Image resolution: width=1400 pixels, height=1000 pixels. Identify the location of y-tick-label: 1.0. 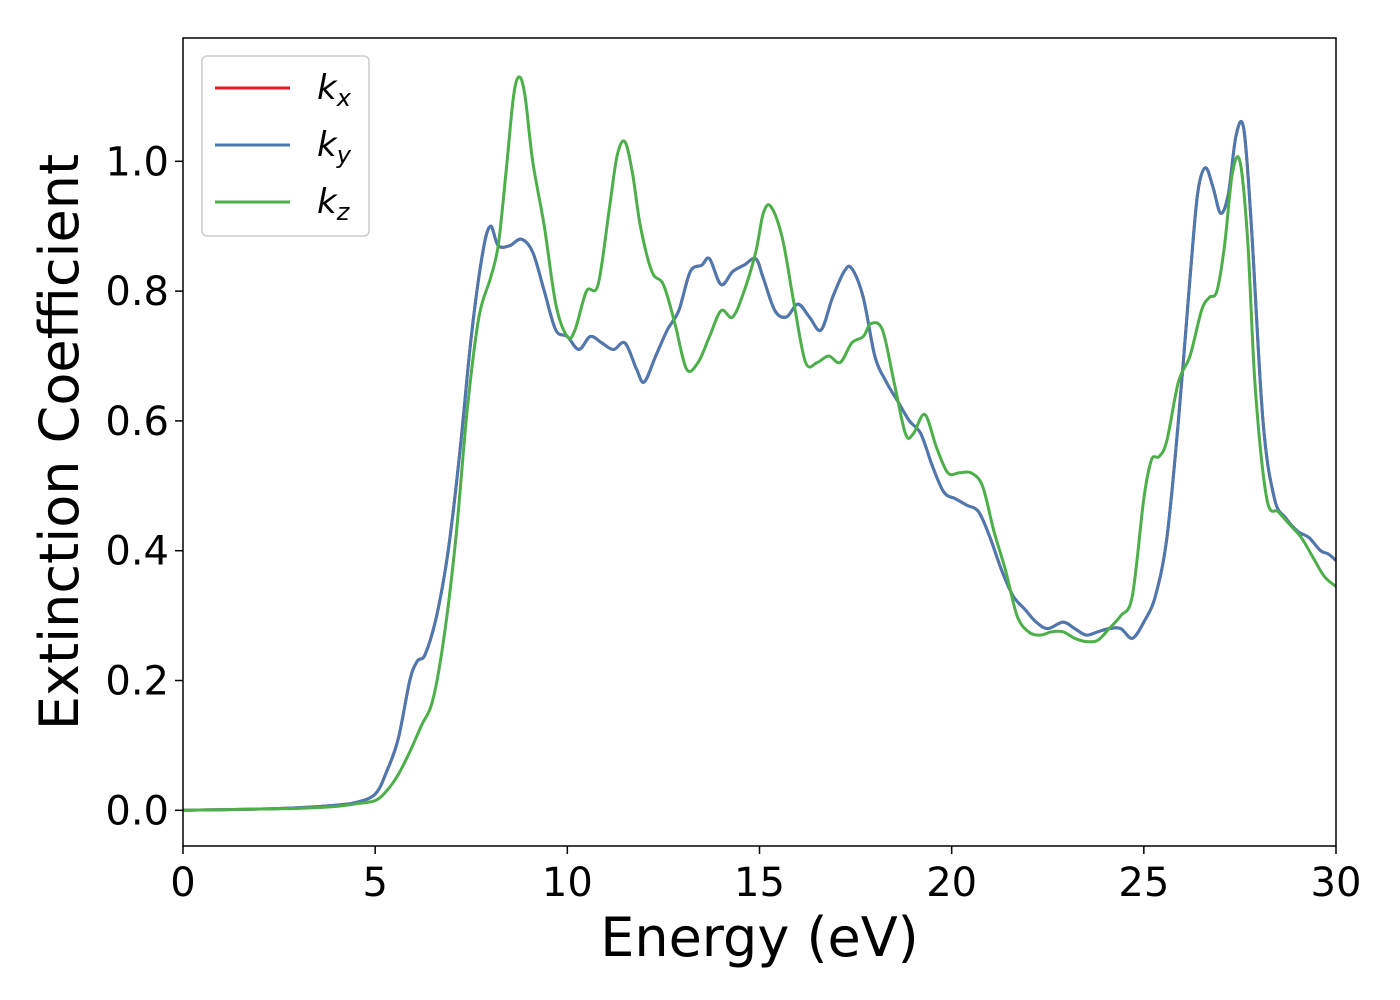
(137, 162).